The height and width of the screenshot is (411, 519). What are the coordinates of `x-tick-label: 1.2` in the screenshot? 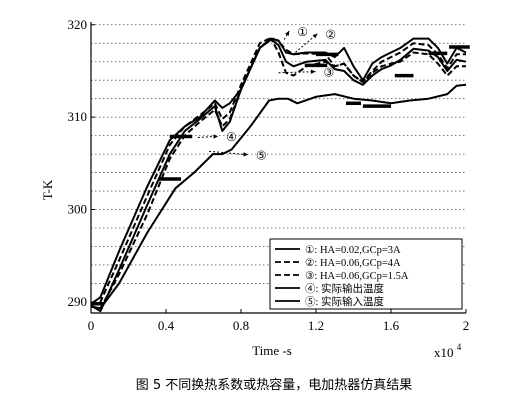 It's located at (316, 325).